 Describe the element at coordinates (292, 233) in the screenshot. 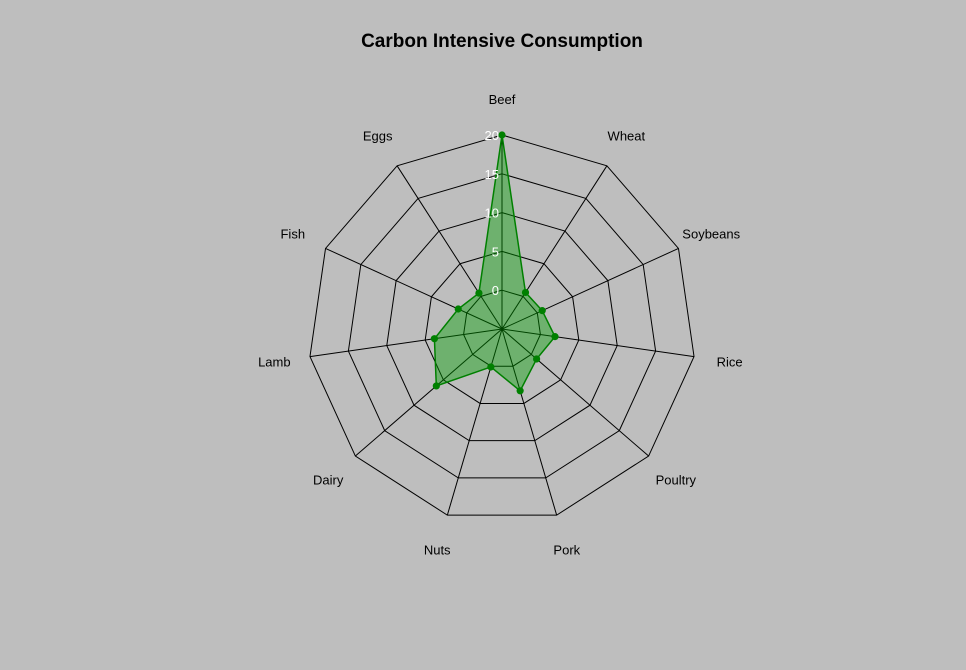

I see `category-label-fish: Fish` at that location.